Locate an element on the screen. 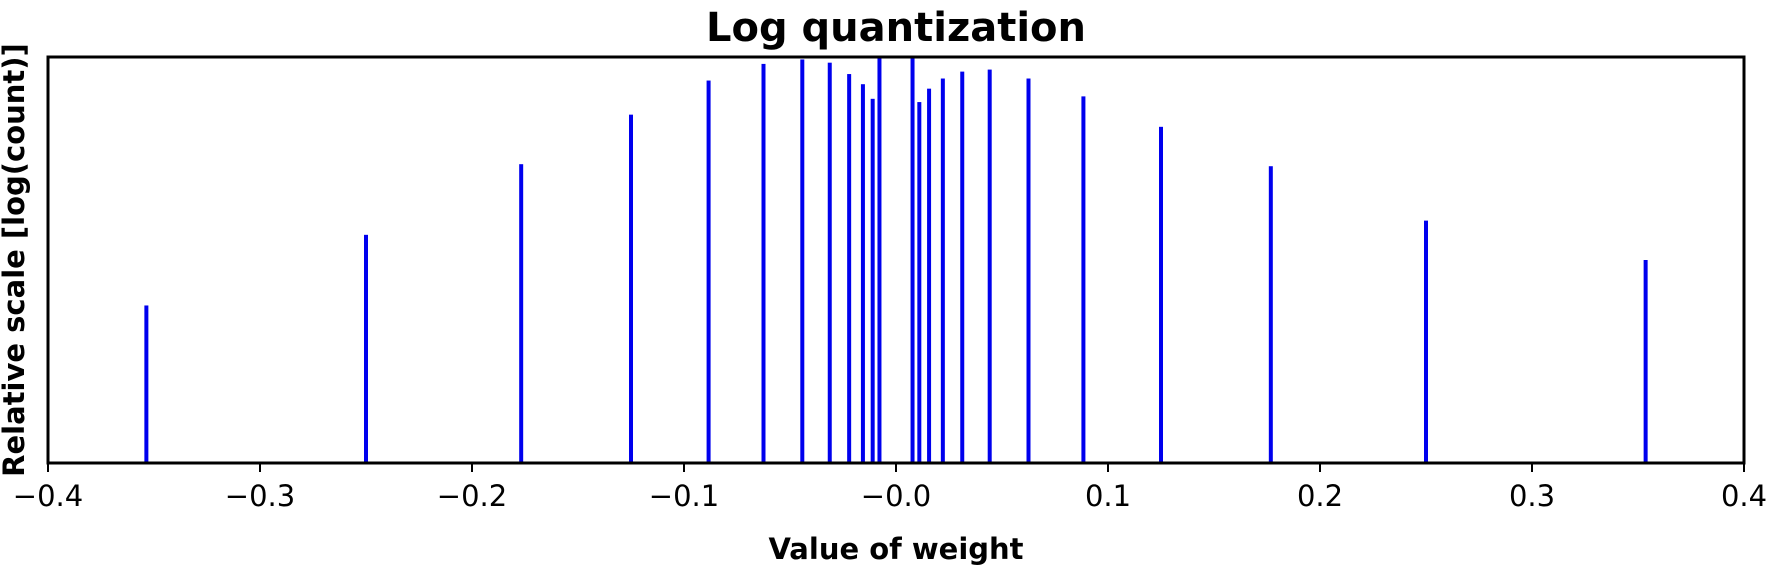 The image size is (1774, 577). chart-title: Log quantization is located at coordinates (896, 28).